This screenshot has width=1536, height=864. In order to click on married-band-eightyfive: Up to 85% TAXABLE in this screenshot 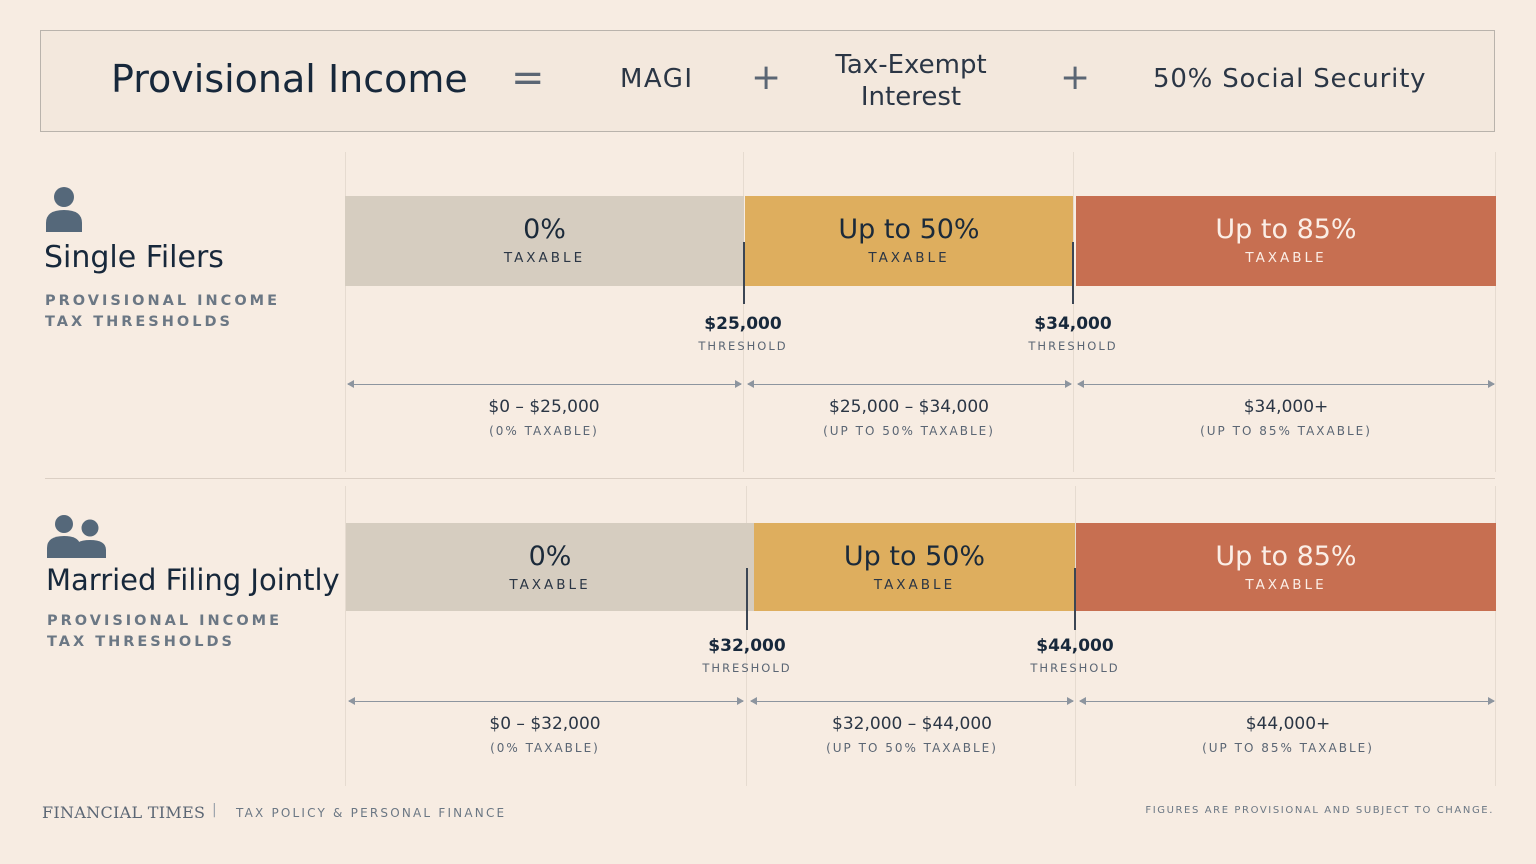, I will do `click(1286, 567)`.